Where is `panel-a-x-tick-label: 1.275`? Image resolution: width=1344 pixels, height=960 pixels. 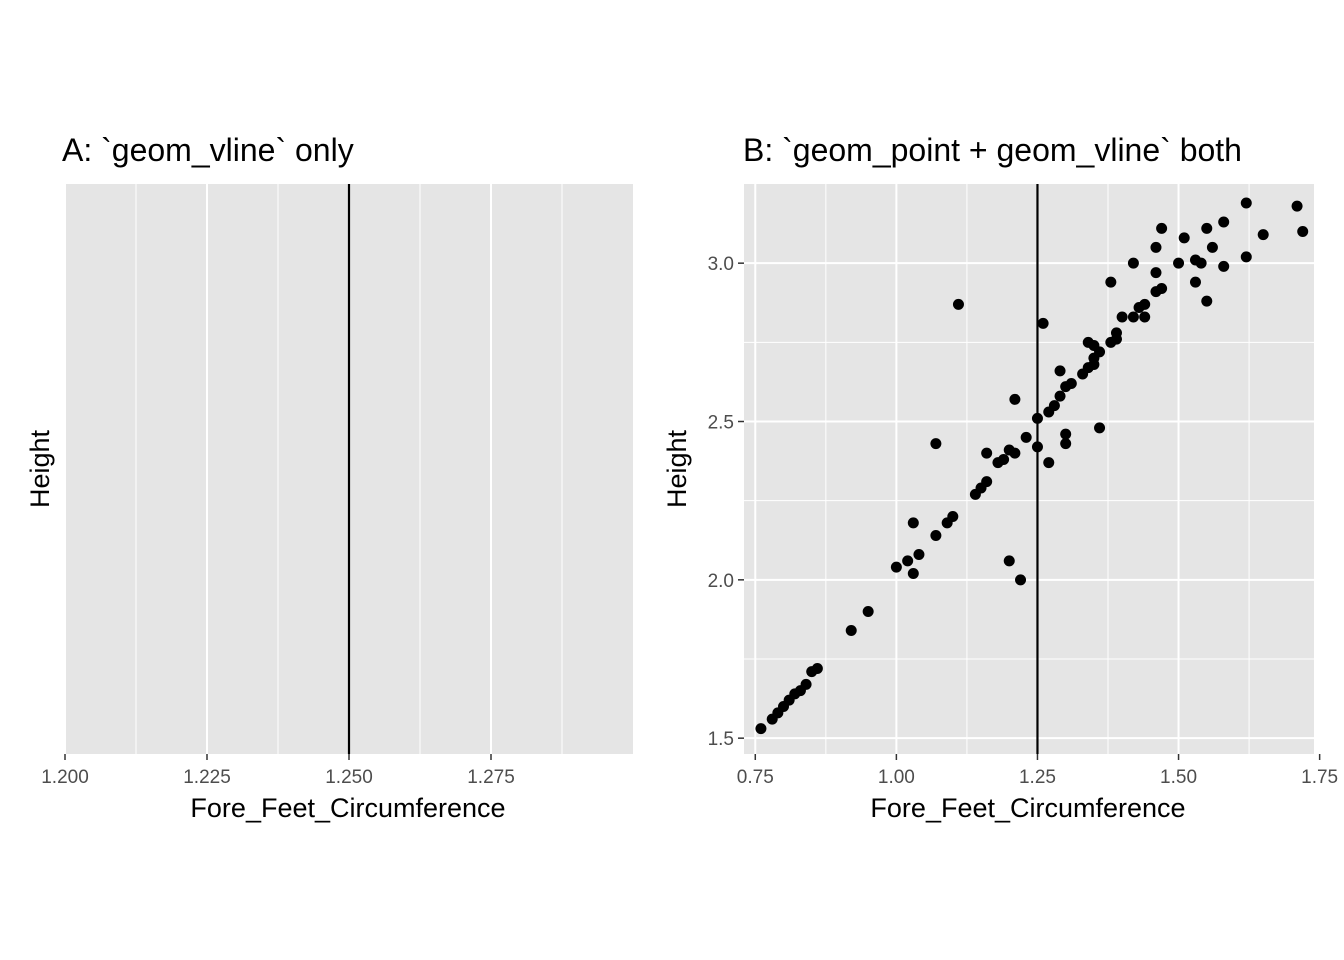
panel-a-x-tick-label: 1.275 is located at coordinates (491, 777).